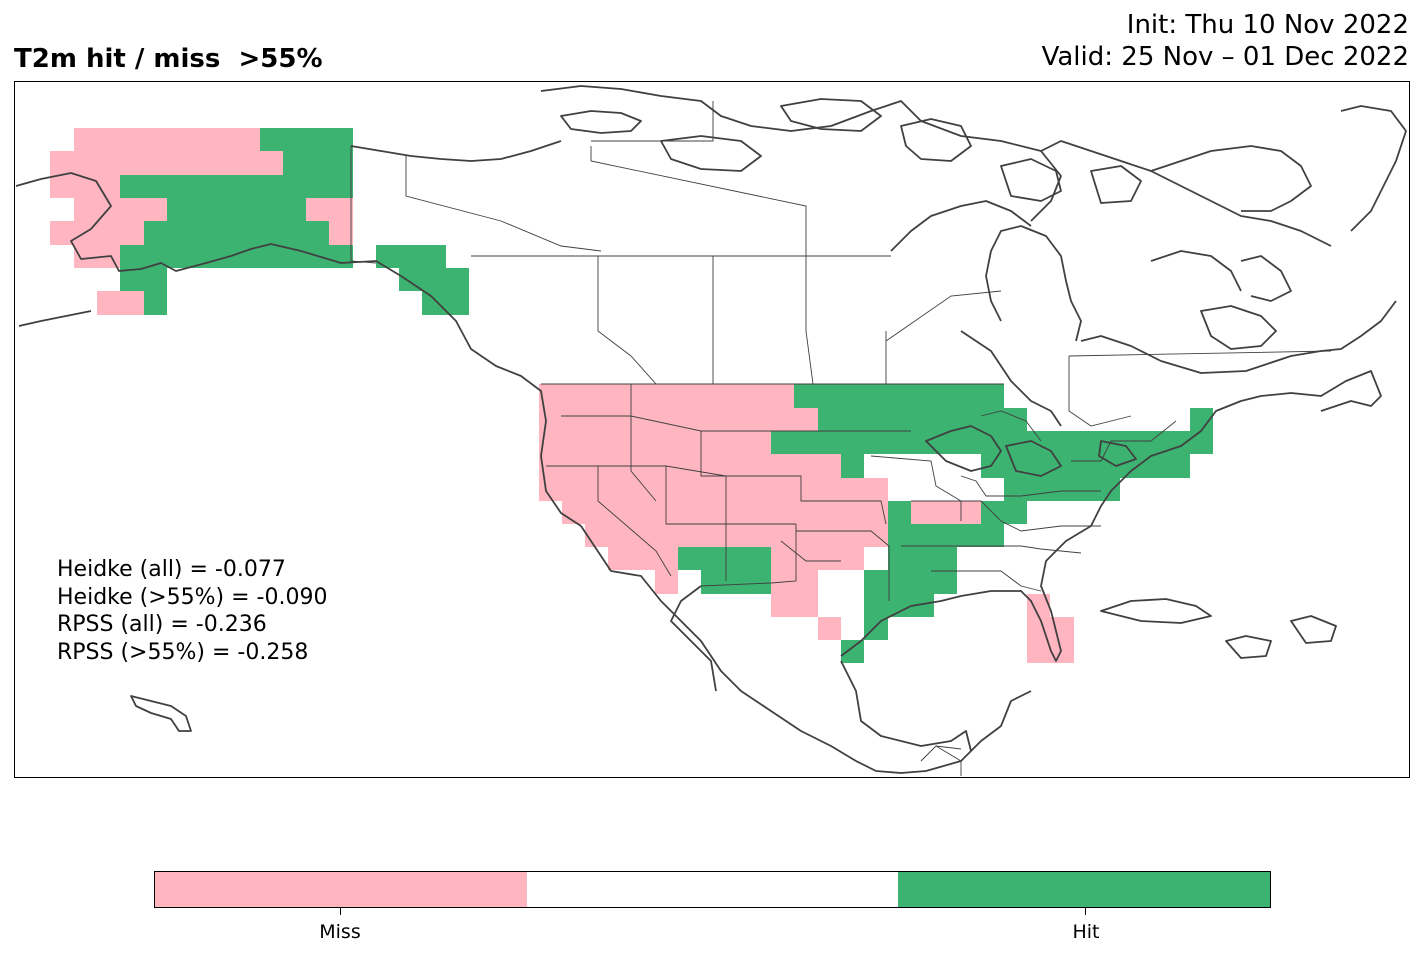  What do you see at coordinates (1225, 57) in the screenshot?
I see `valid-date-label: Valid: 25 Nov – 01 Dec 2022` at bounding box center [1225, 57].